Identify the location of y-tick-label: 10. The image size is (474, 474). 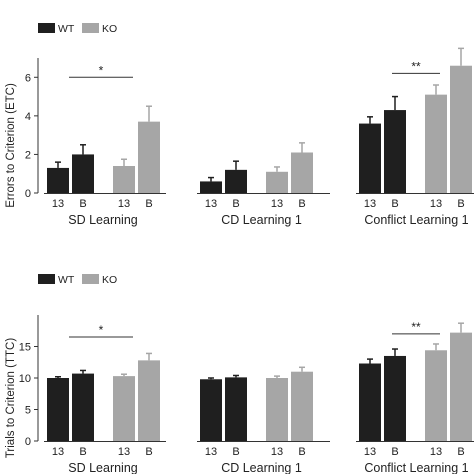
(25, 379).